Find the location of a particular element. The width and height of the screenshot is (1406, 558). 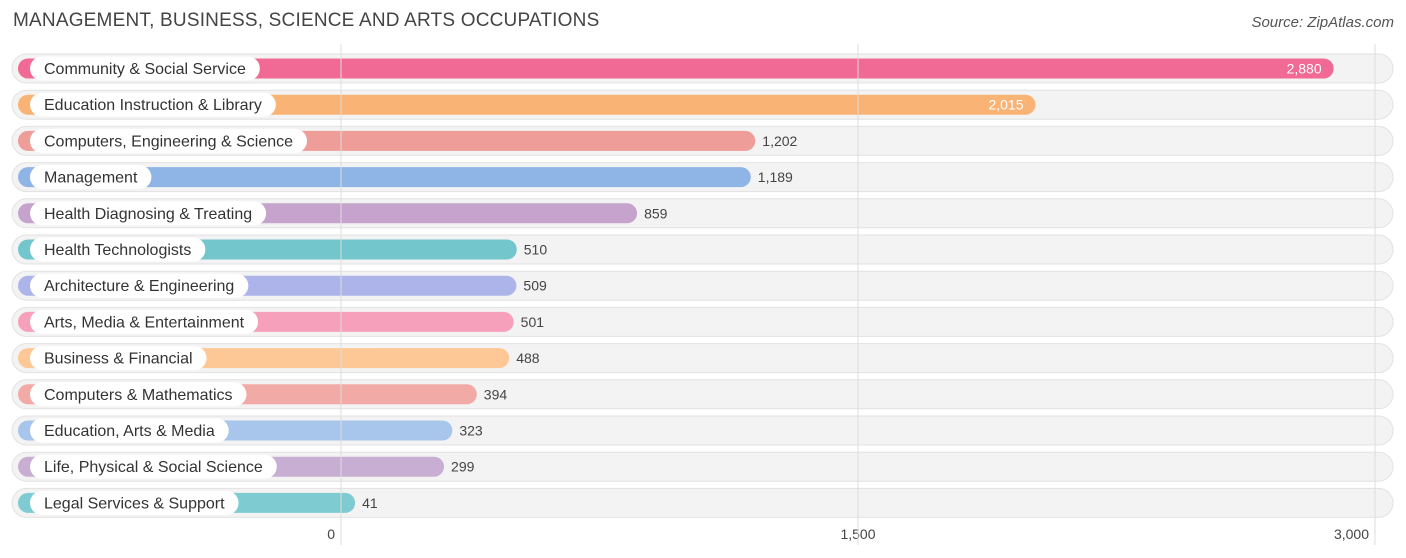

category-label: Arts, Media & Entertainment is located at coordinates (144, 322).